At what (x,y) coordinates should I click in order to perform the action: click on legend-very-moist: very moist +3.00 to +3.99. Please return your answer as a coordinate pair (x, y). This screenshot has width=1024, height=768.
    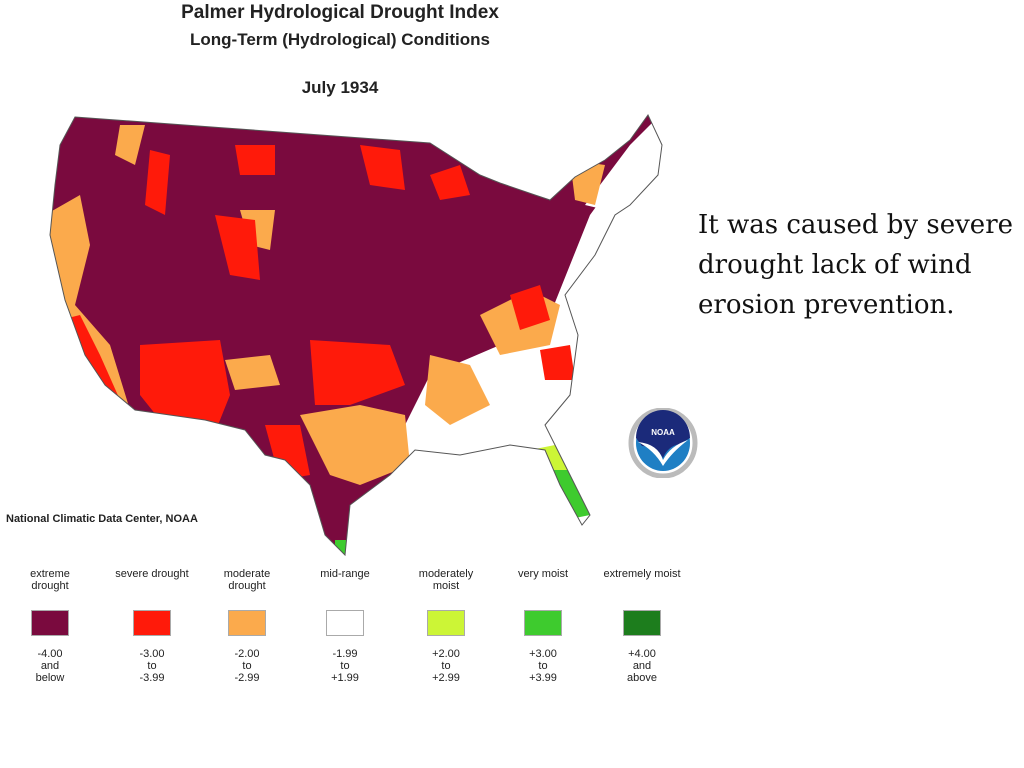
    Looking at the image, I should click on (543, 626).